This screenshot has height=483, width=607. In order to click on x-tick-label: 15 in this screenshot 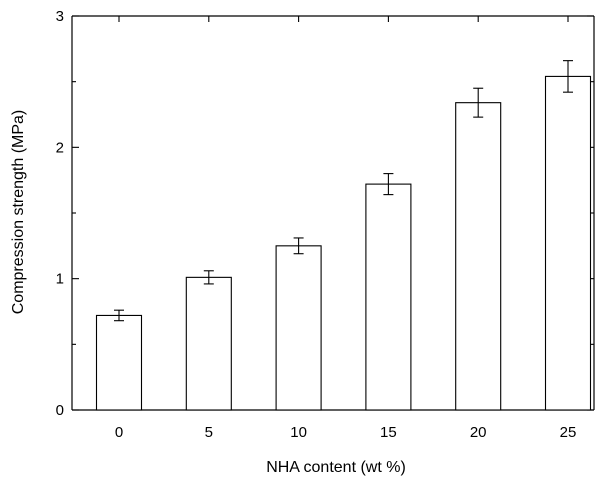, I will do `click(388, 432)`.